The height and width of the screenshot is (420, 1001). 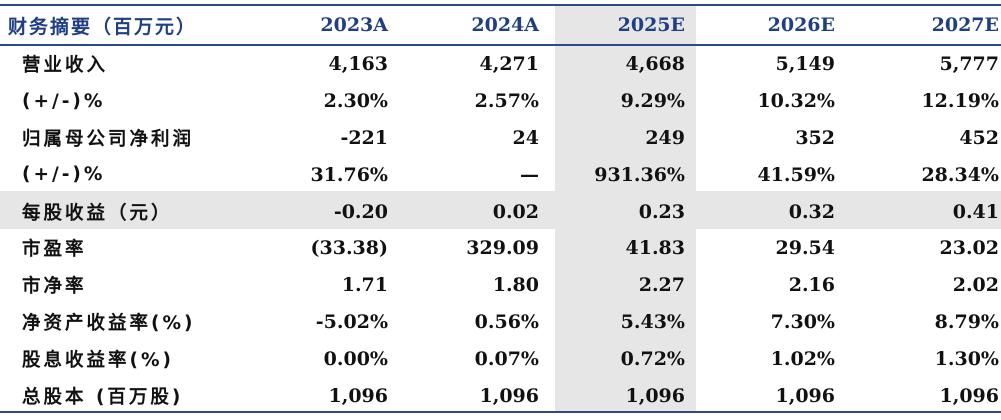 What do you see at coordinates (802, 321) in the screenshot?
I see `table-cell: 7.30%` at bounding box center [802, 321].